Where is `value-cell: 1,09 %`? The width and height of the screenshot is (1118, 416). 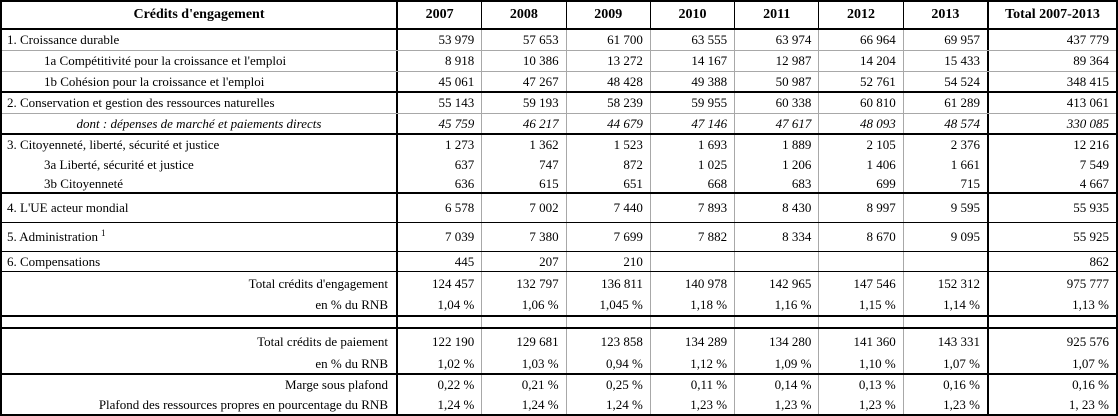 value-cell: 1,09 % is located at coordinates (777, 363).